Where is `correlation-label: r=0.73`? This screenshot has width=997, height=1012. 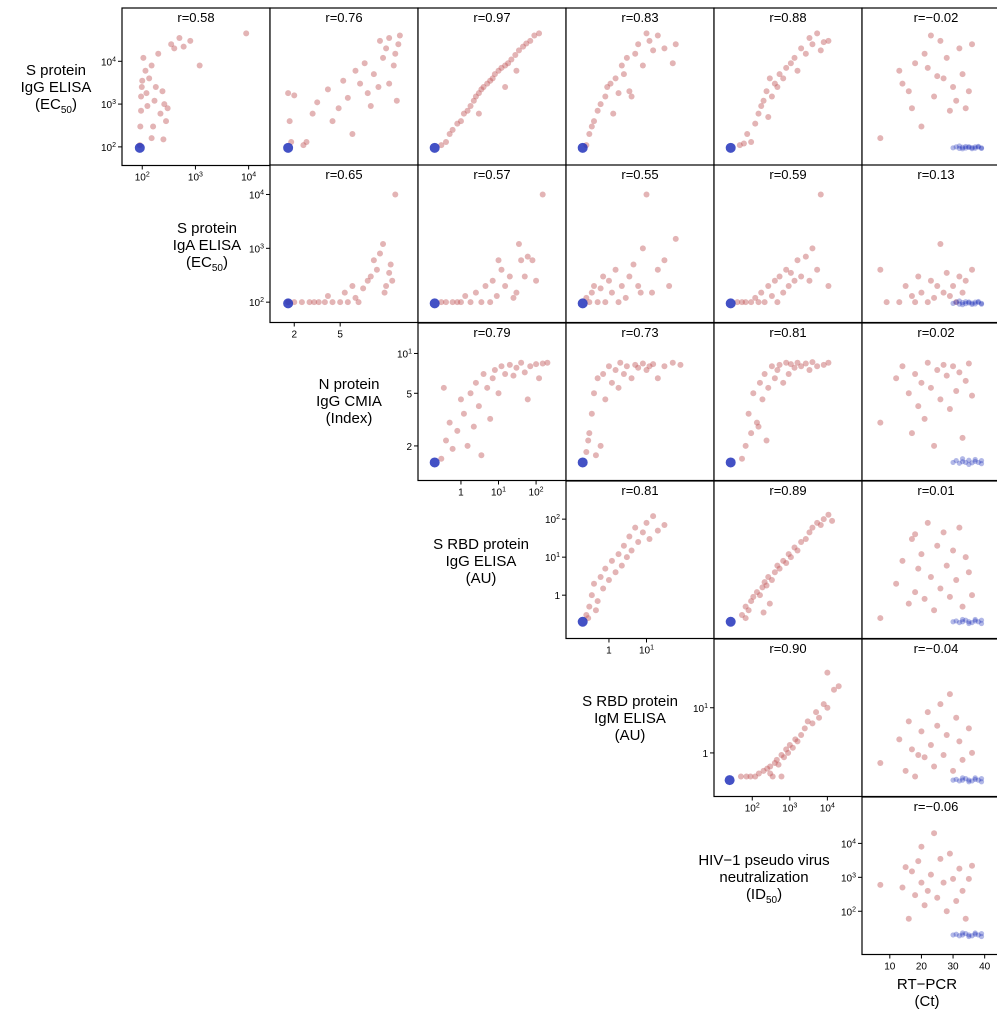 correlation-label: r=0.73 is located at coordinates (639, 332).